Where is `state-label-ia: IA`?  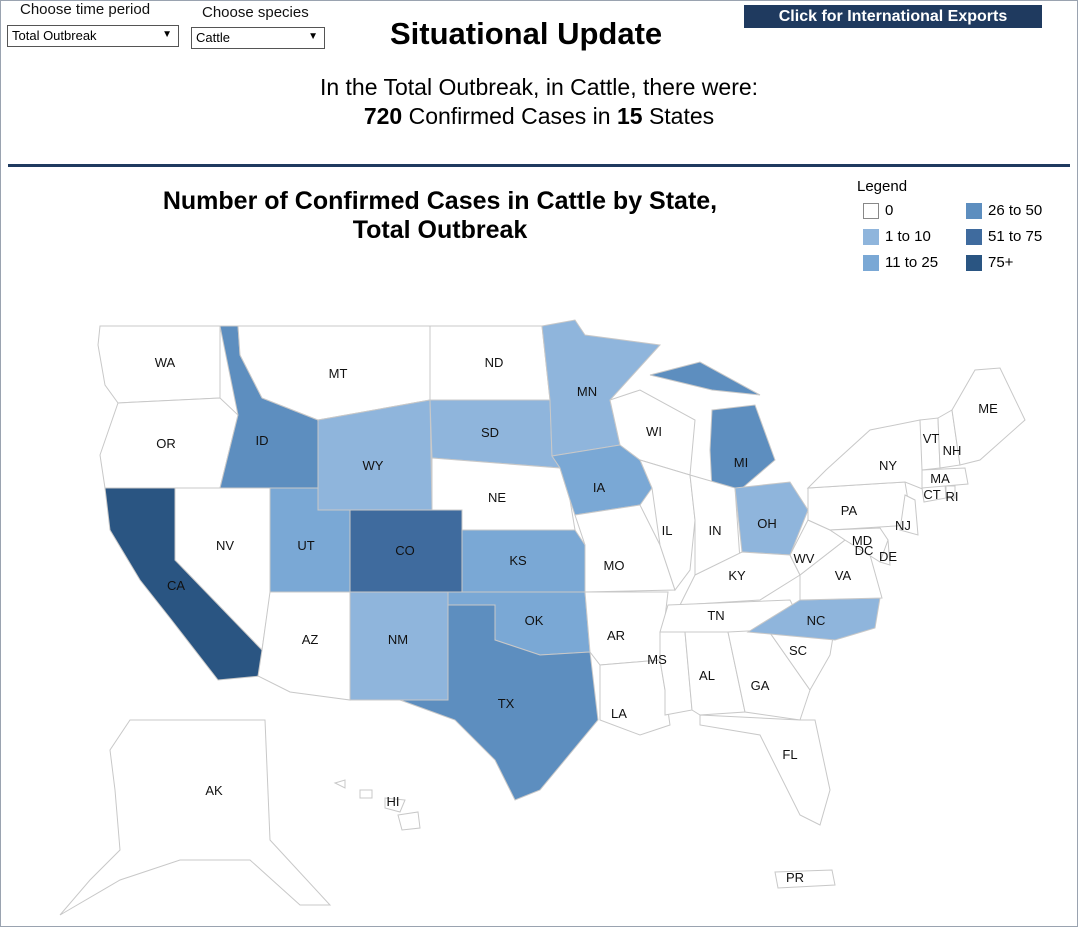
state-label-ia: IA is located at coordinates (599, 487).